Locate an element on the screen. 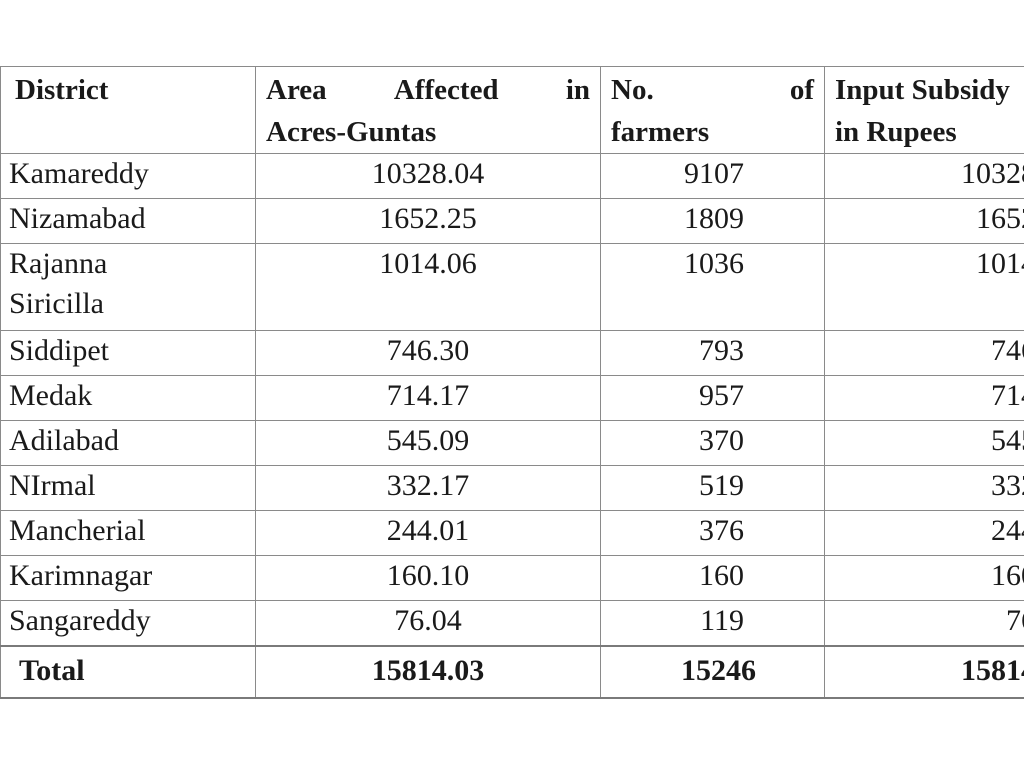  cell-district-line: Rajanna is located at coordinates (58, 263).